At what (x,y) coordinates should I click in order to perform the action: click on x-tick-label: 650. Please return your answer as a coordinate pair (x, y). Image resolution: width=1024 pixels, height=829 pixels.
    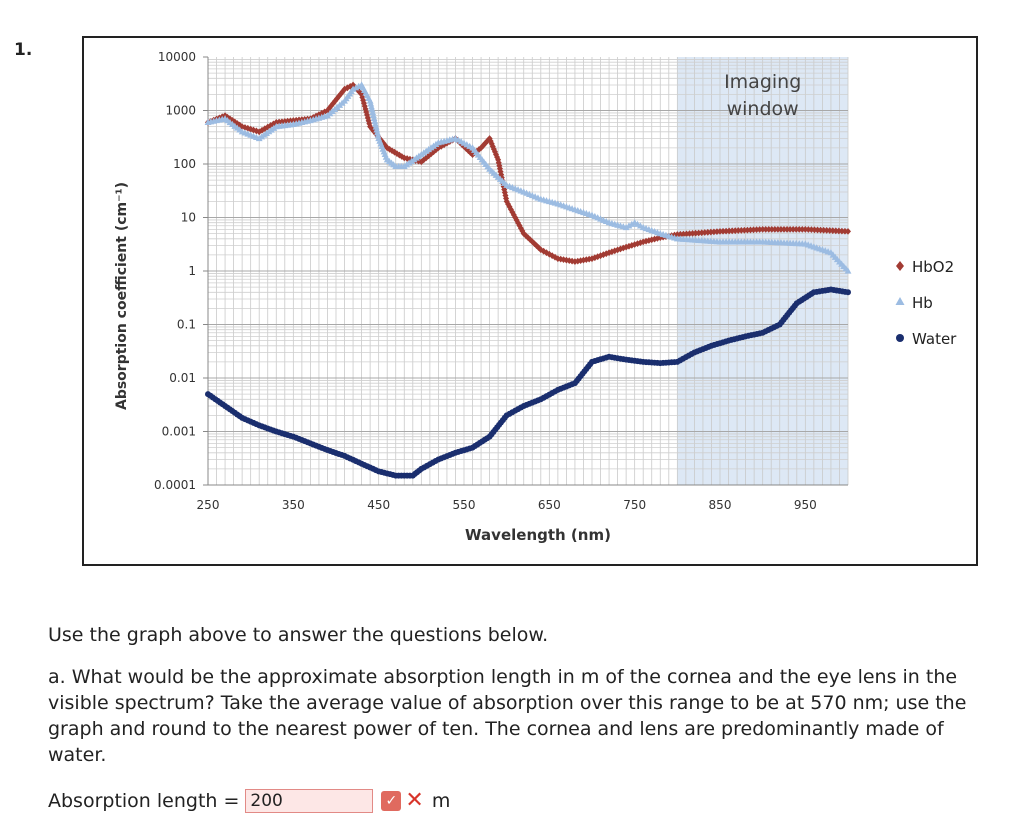
    Looking at the image, I should click on (549, 505).